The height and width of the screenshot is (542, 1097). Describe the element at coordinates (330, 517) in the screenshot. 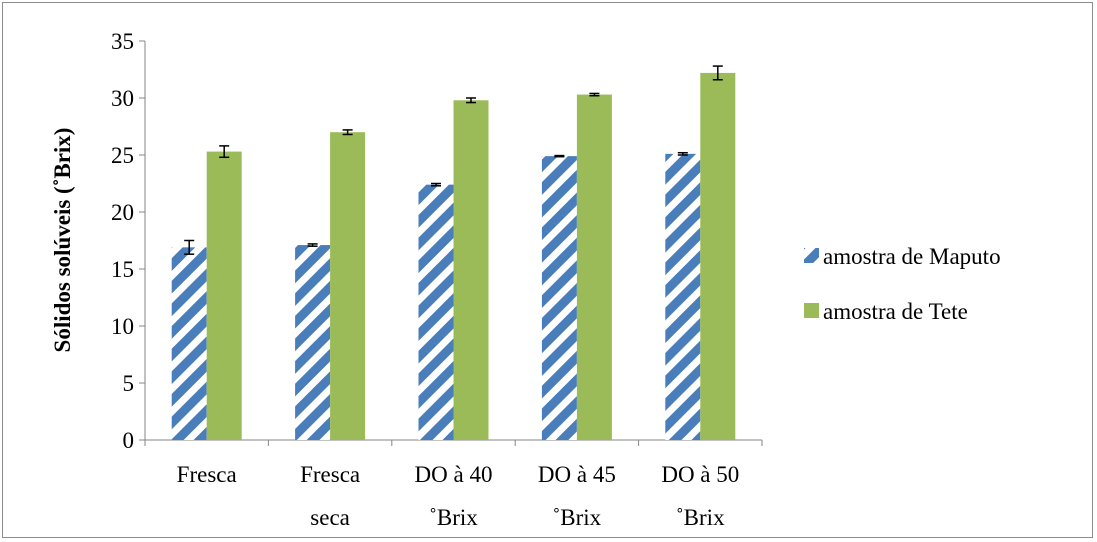

I see `x-tick-label-line: seca` at that location.